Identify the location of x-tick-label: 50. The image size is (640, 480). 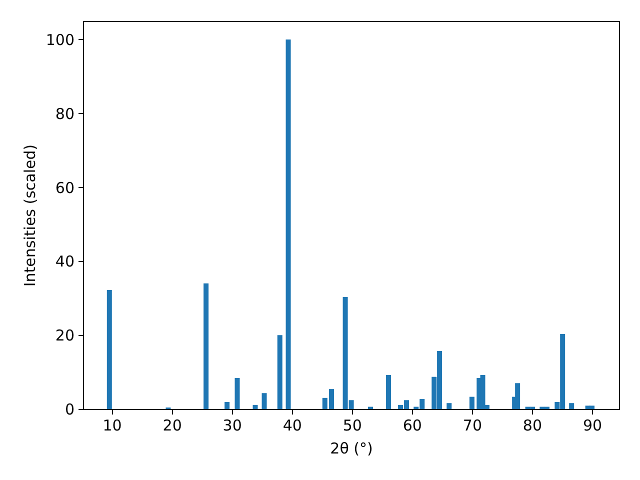
(352, 425).